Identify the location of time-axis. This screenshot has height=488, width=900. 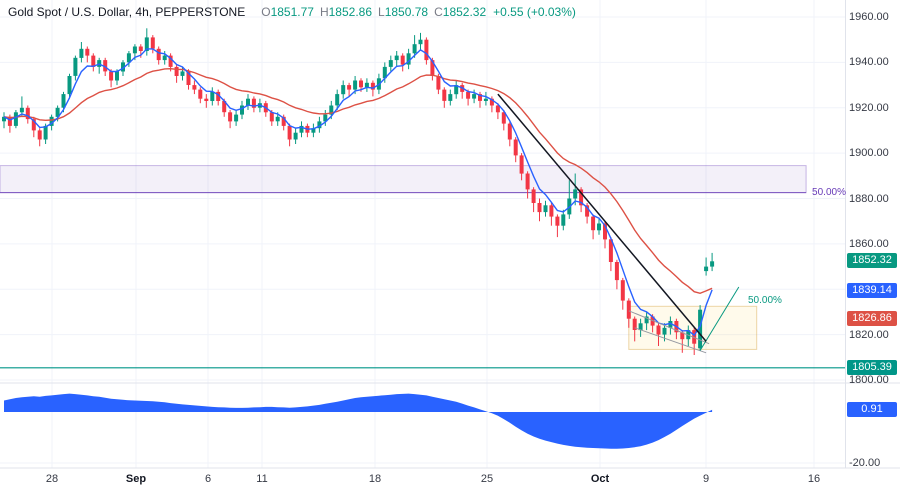
(450, 478).